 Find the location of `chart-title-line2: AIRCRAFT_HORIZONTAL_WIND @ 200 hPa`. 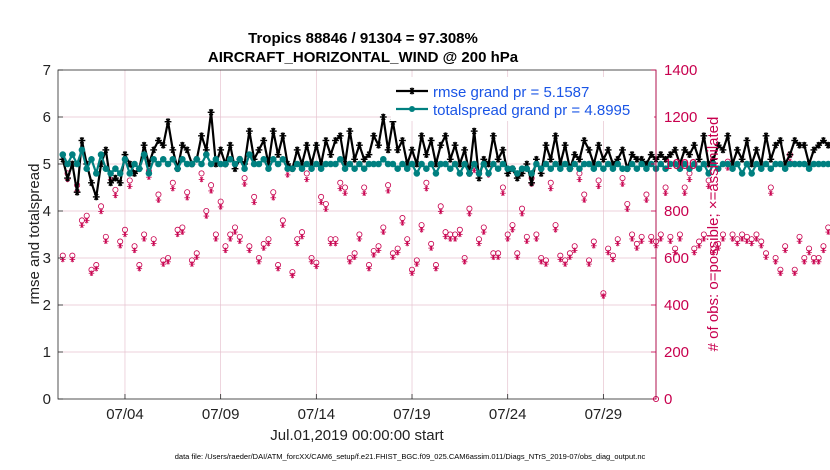

chart-title-line2: AIRCRAFT_HORIZONTAL_WIND @ 200 hPa is located at coordinates (363, 57).